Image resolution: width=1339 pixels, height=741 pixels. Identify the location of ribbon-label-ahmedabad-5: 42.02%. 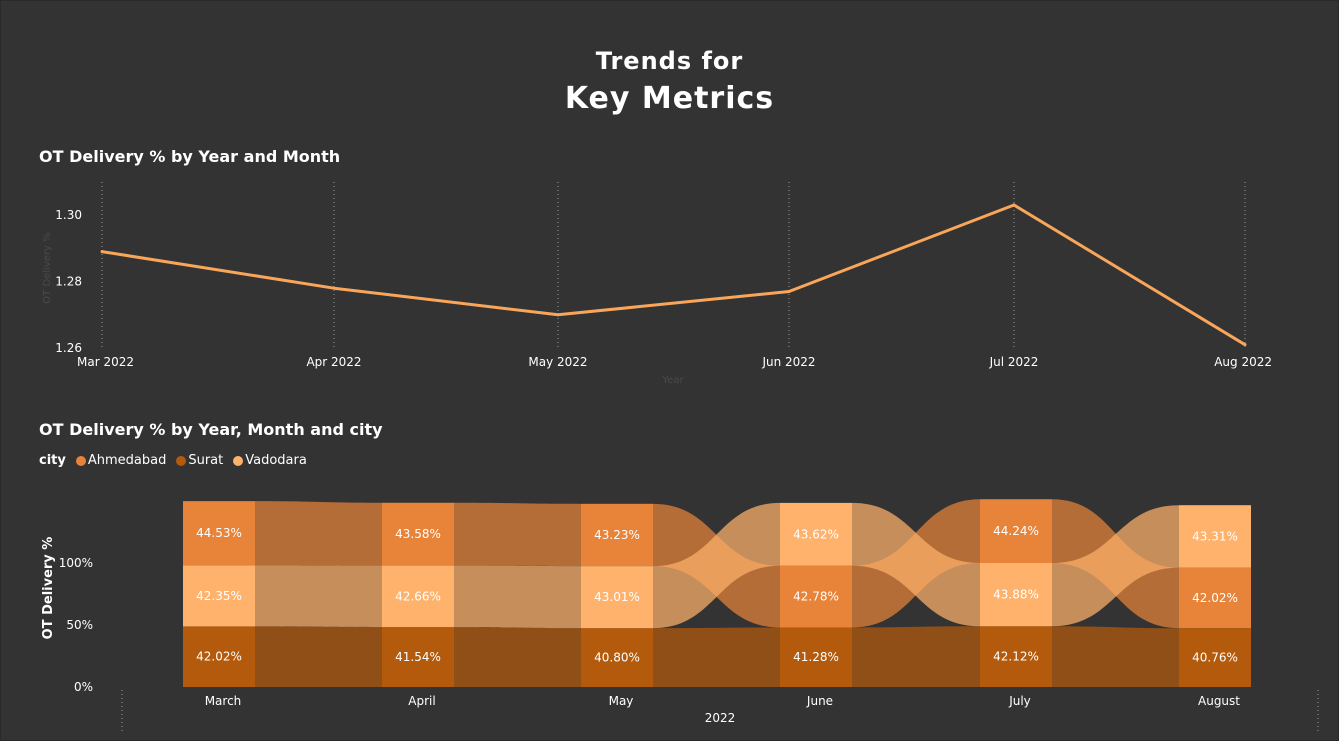
(1215, 598).